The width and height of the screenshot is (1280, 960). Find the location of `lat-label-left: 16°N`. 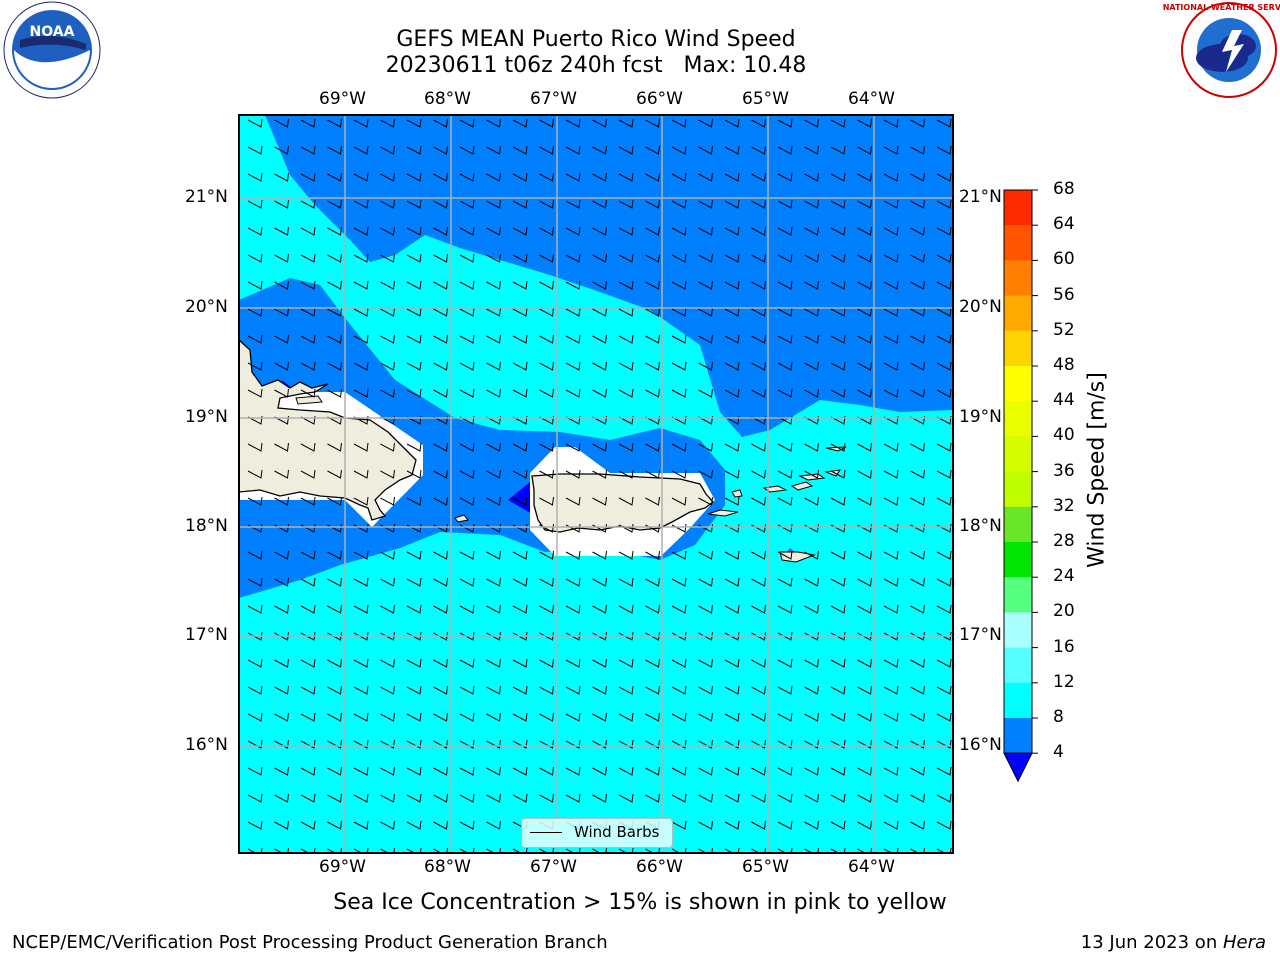

lat-label-left: 16°N is located at coordinates (206, 745).